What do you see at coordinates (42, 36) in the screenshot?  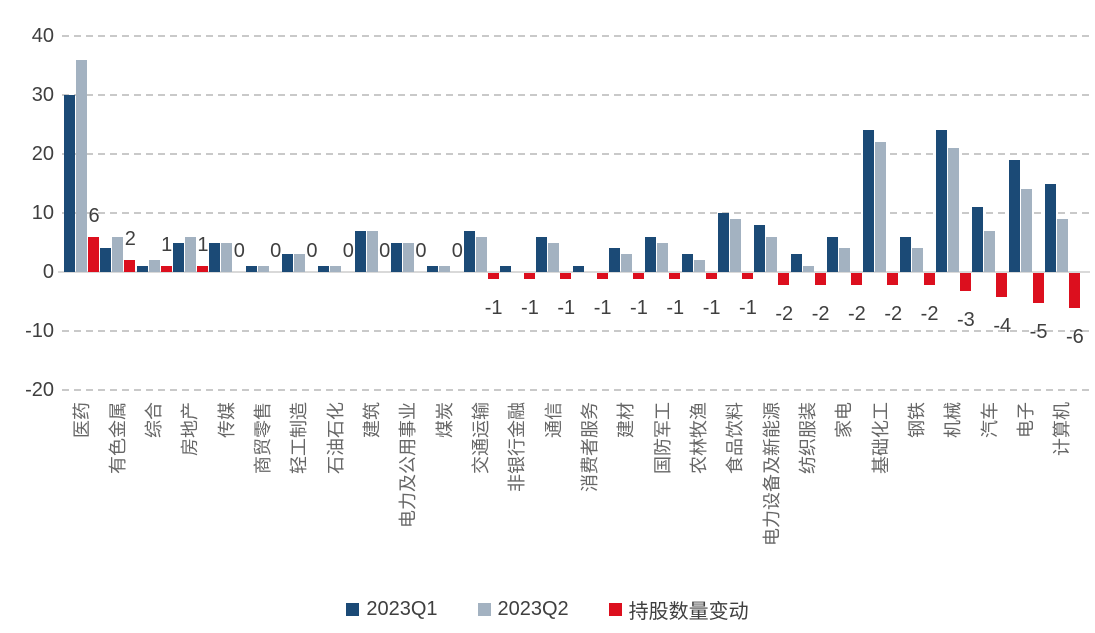 I see `y-axis-tick-label: 40` at bounding box center [42, 36].